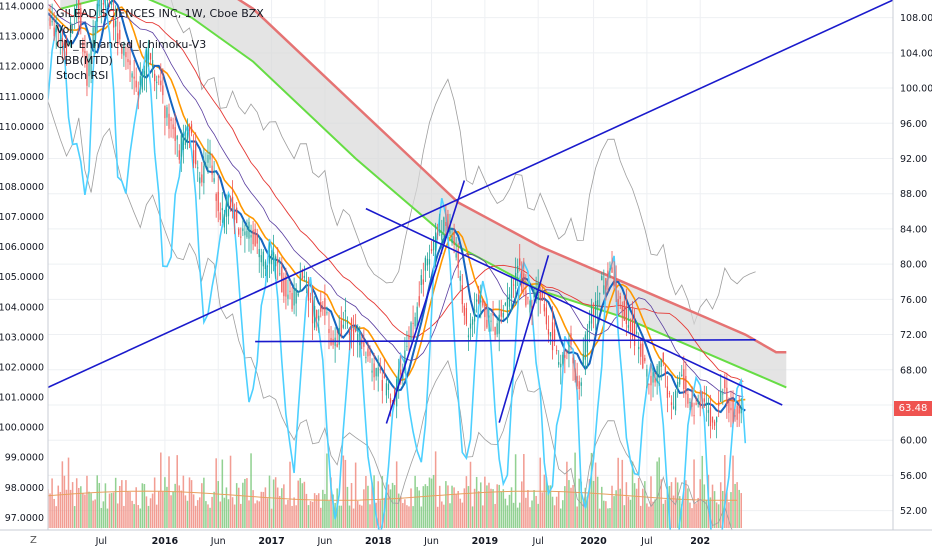  What do you see at coordinates (131, 44) in the screenshot?
I see `legend-item-ichimoku: CM_Enhanced_Ichimoku-V3` at bounding box center [131, 44].